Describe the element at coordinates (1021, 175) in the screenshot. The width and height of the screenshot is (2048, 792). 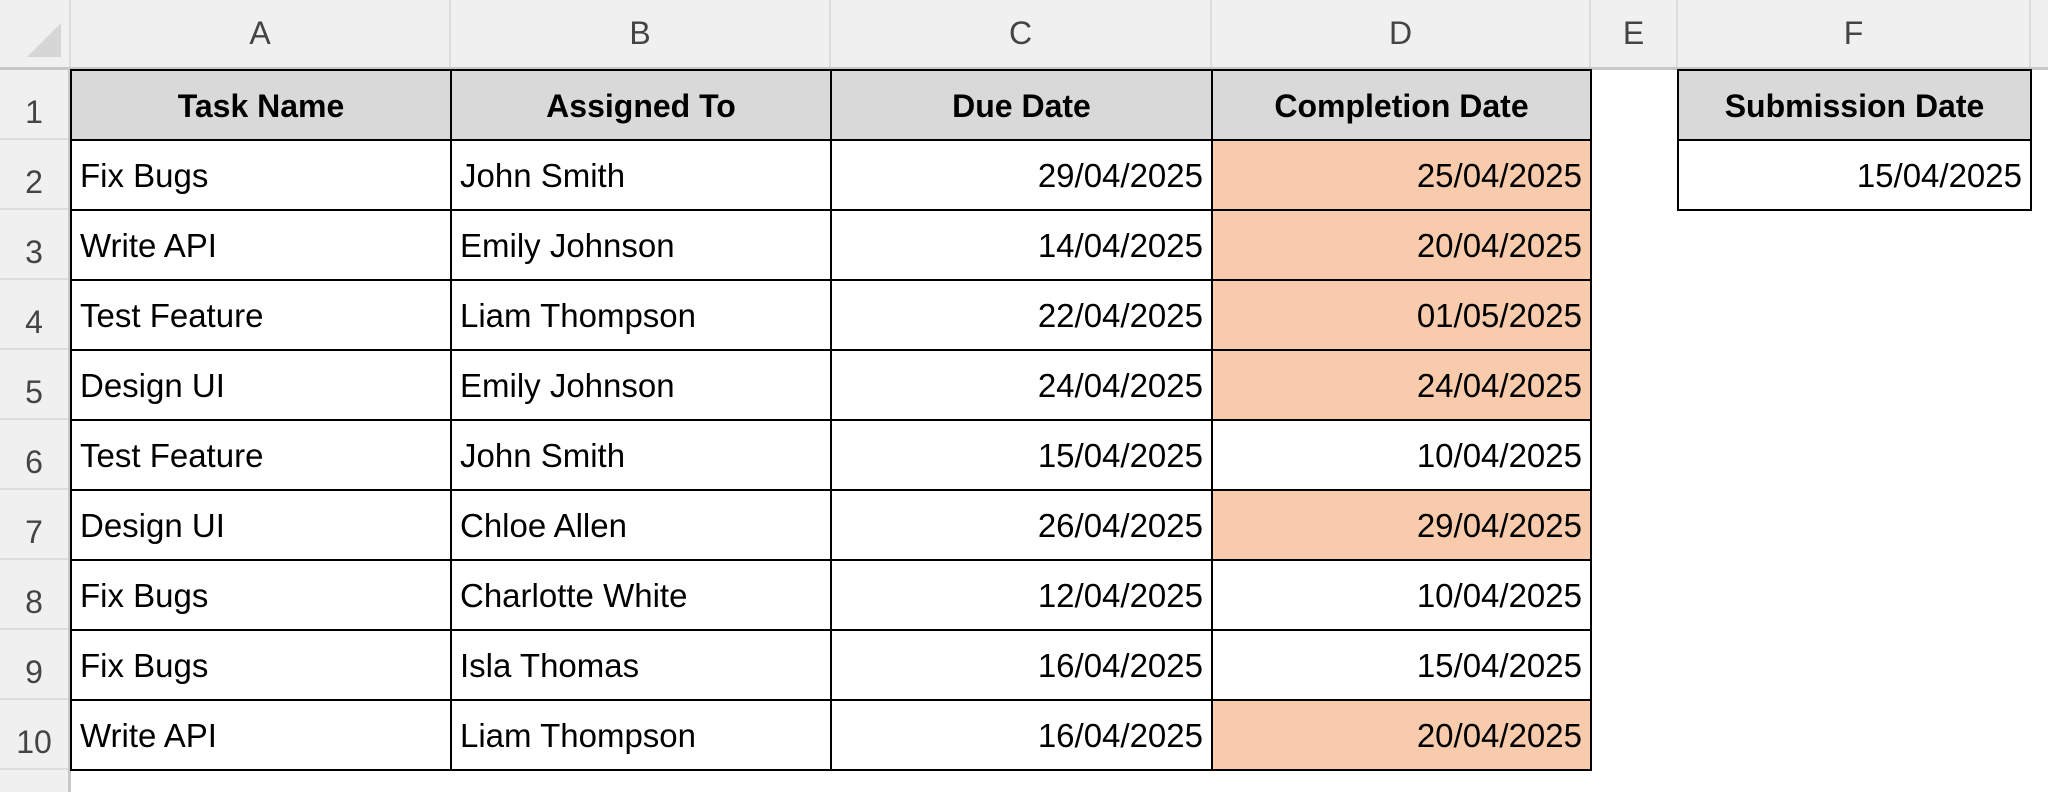
I see `due-date-cell: 29/04/2025` at that location.